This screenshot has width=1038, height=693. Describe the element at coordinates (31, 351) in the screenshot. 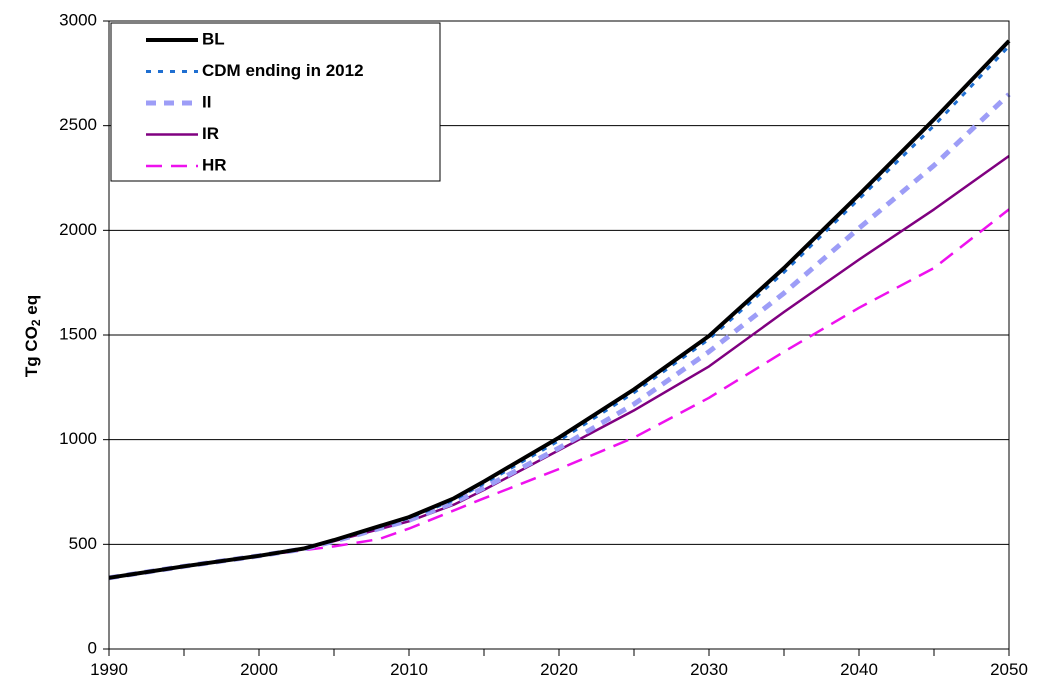

I see `y-axis-label-prefix: Tg CO` at that location.